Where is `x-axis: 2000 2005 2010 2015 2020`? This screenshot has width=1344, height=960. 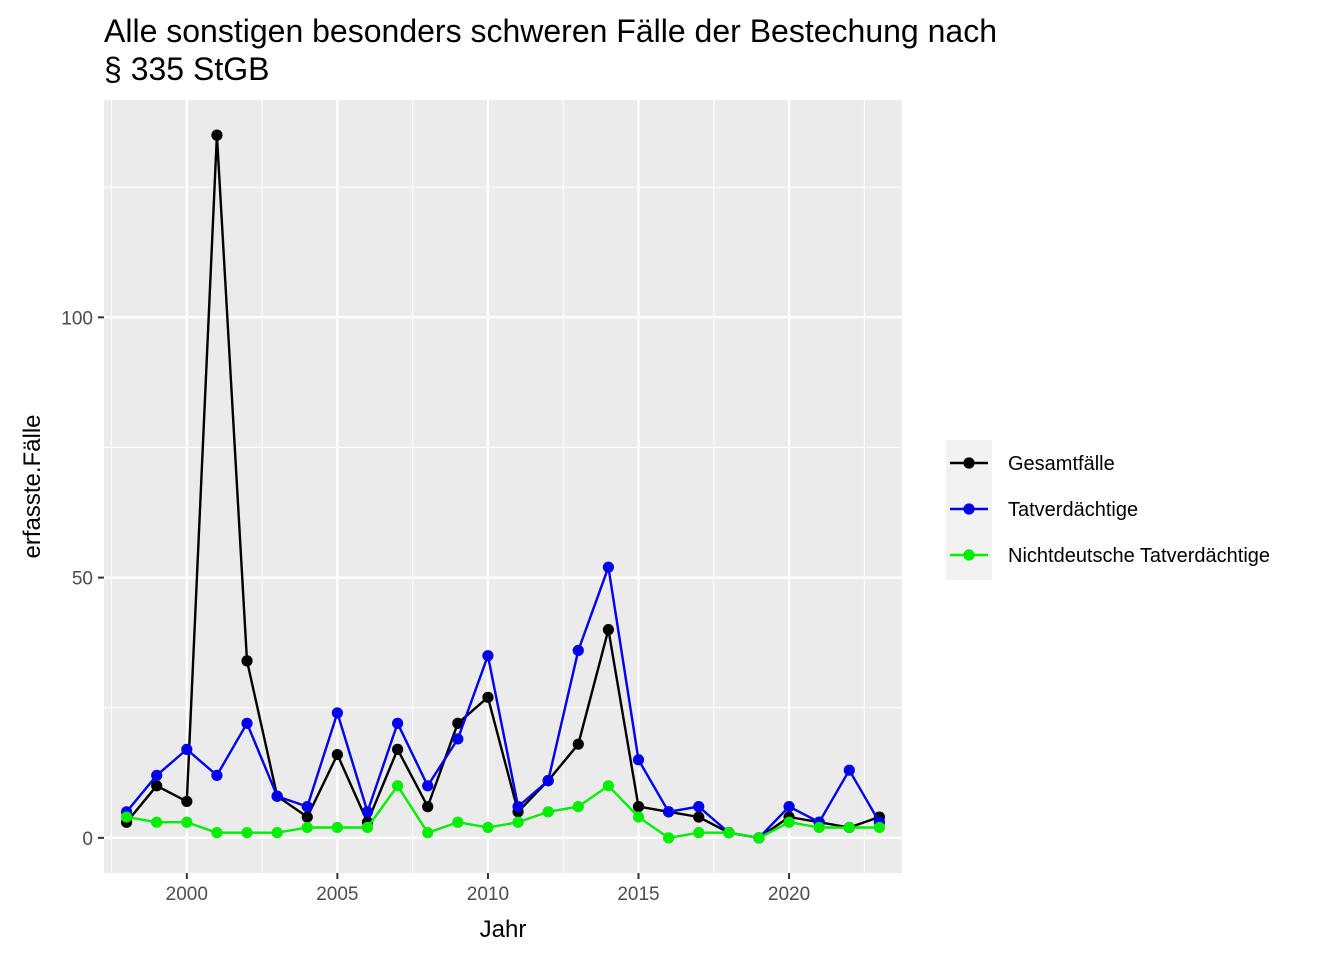
x-axis: 2000 2005 2010 2015 2020 is located at coordinates (488, 889).